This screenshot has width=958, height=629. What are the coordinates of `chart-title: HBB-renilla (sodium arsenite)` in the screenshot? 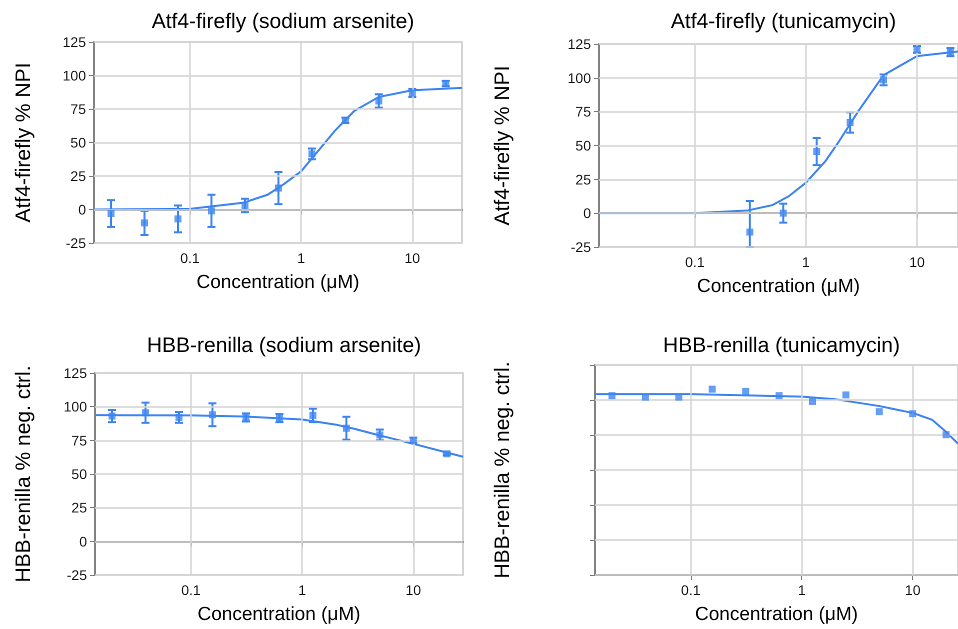 It's located at (284, 345).